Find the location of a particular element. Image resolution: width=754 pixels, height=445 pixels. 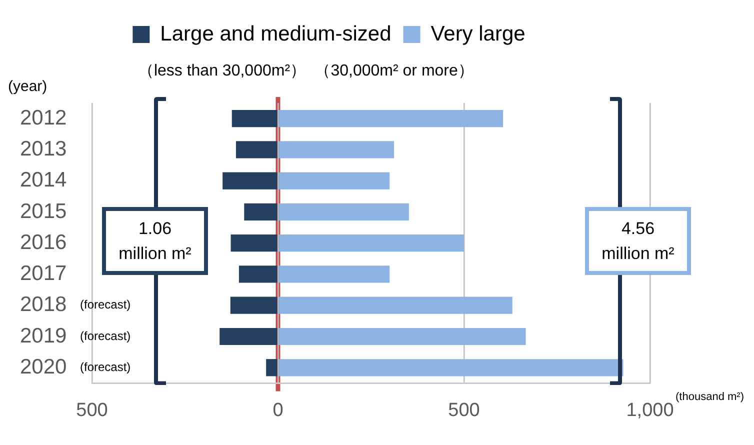

annotation: 1.06 million m² is located at coordinates (155, 241).